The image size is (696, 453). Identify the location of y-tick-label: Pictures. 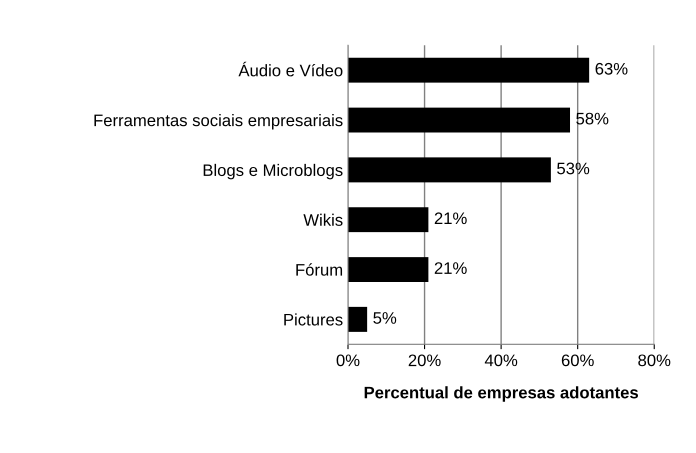
(313, 319).